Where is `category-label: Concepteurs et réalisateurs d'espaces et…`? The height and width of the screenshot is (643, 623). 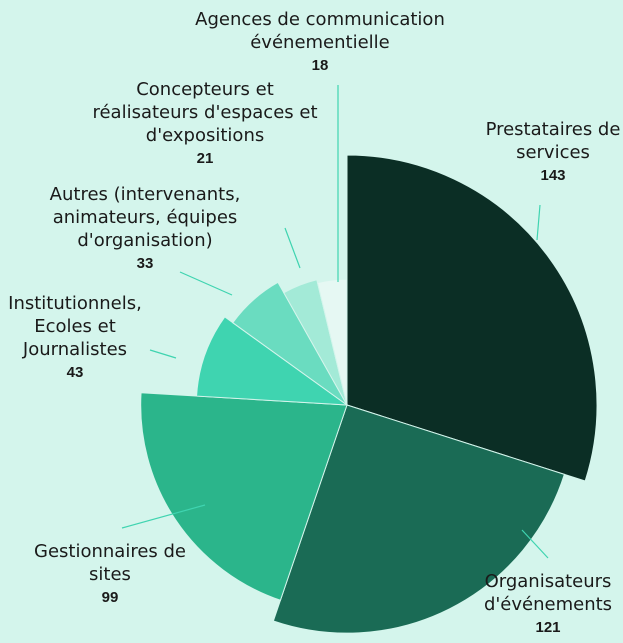
category-label: Concepteurs et réalisateurs d'espaces et… is located at coordinates (205, 112).